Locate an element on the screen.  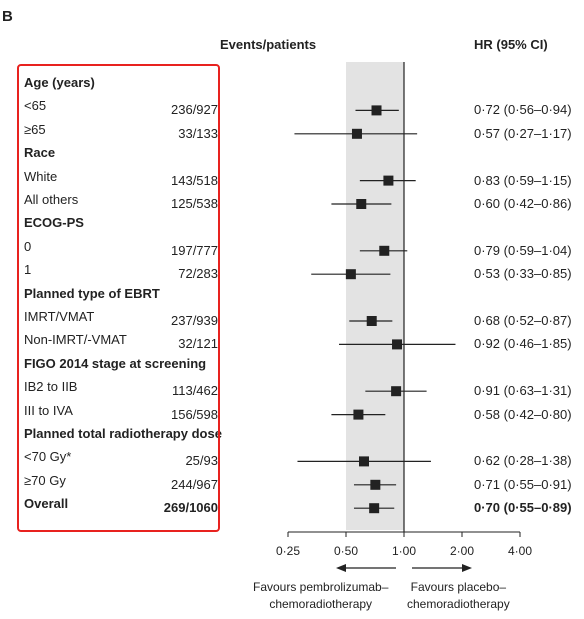
shaded-region is located at coordinates (375, 296).